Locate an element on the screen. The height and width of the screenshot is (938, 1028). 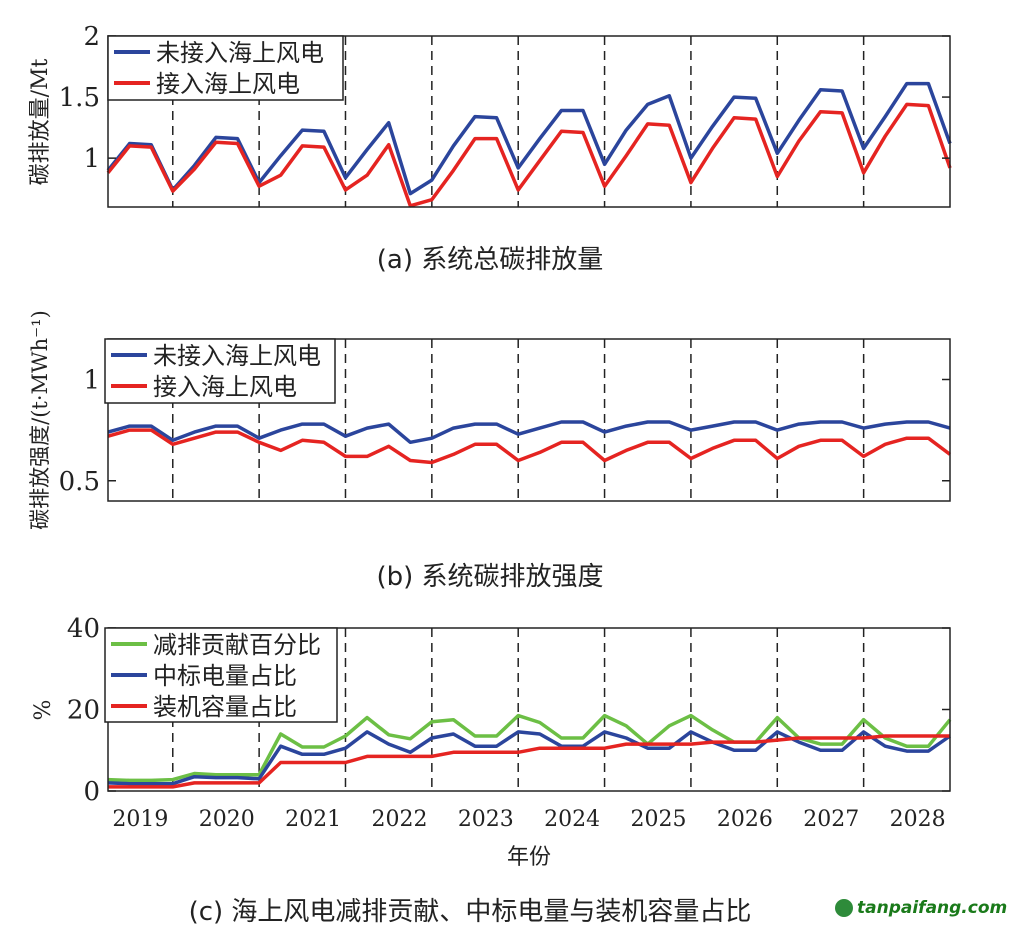
legend-label: 中标电量占比 is located at coordinates (225, 676).